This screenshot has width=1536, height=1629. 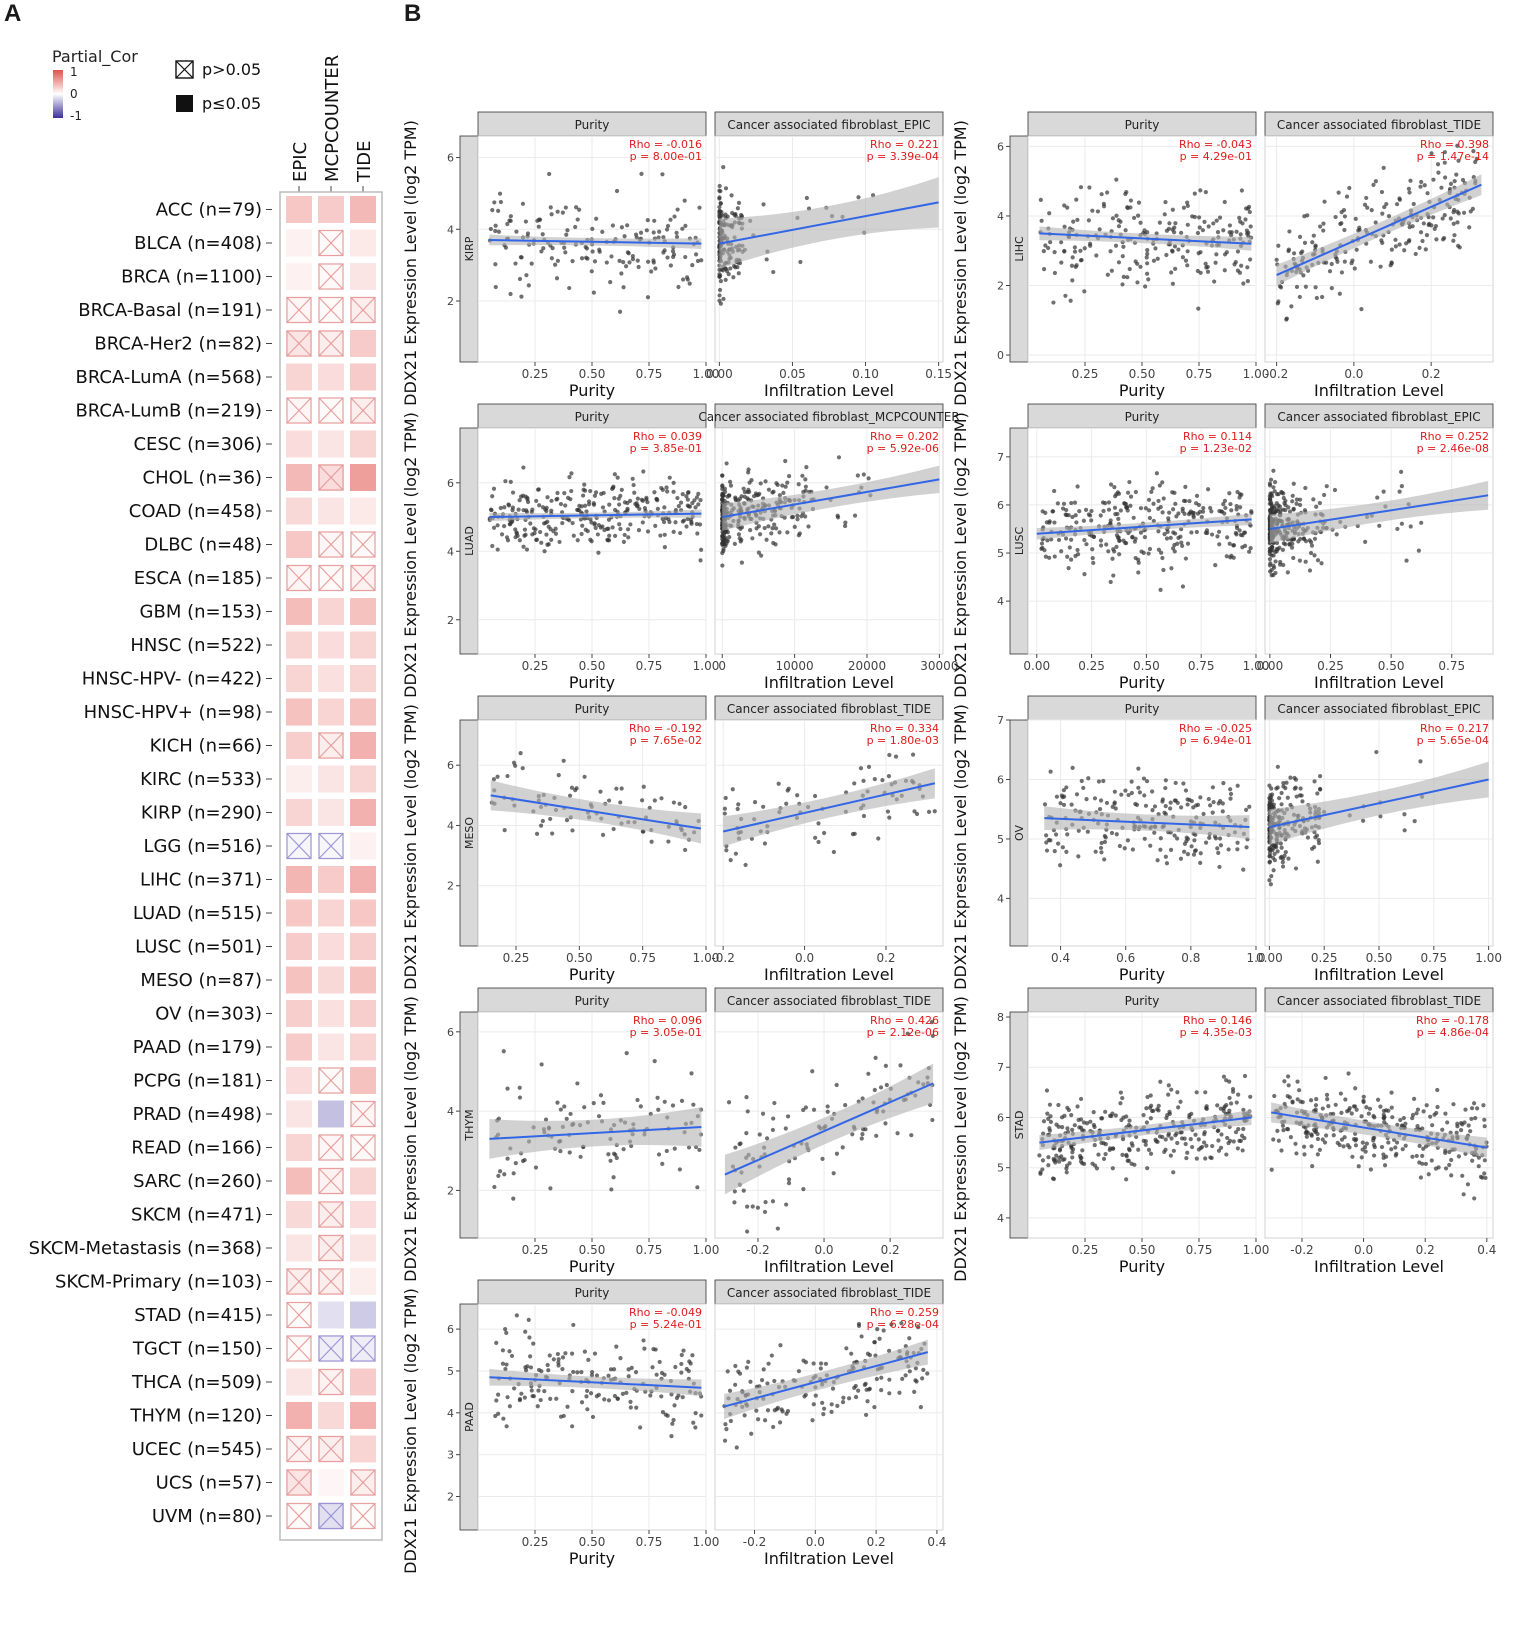 What do you see at coordinates (450, 1455) in the screenshot?
I see `y-tick-label: 3` at bounding box center [450, 1455].